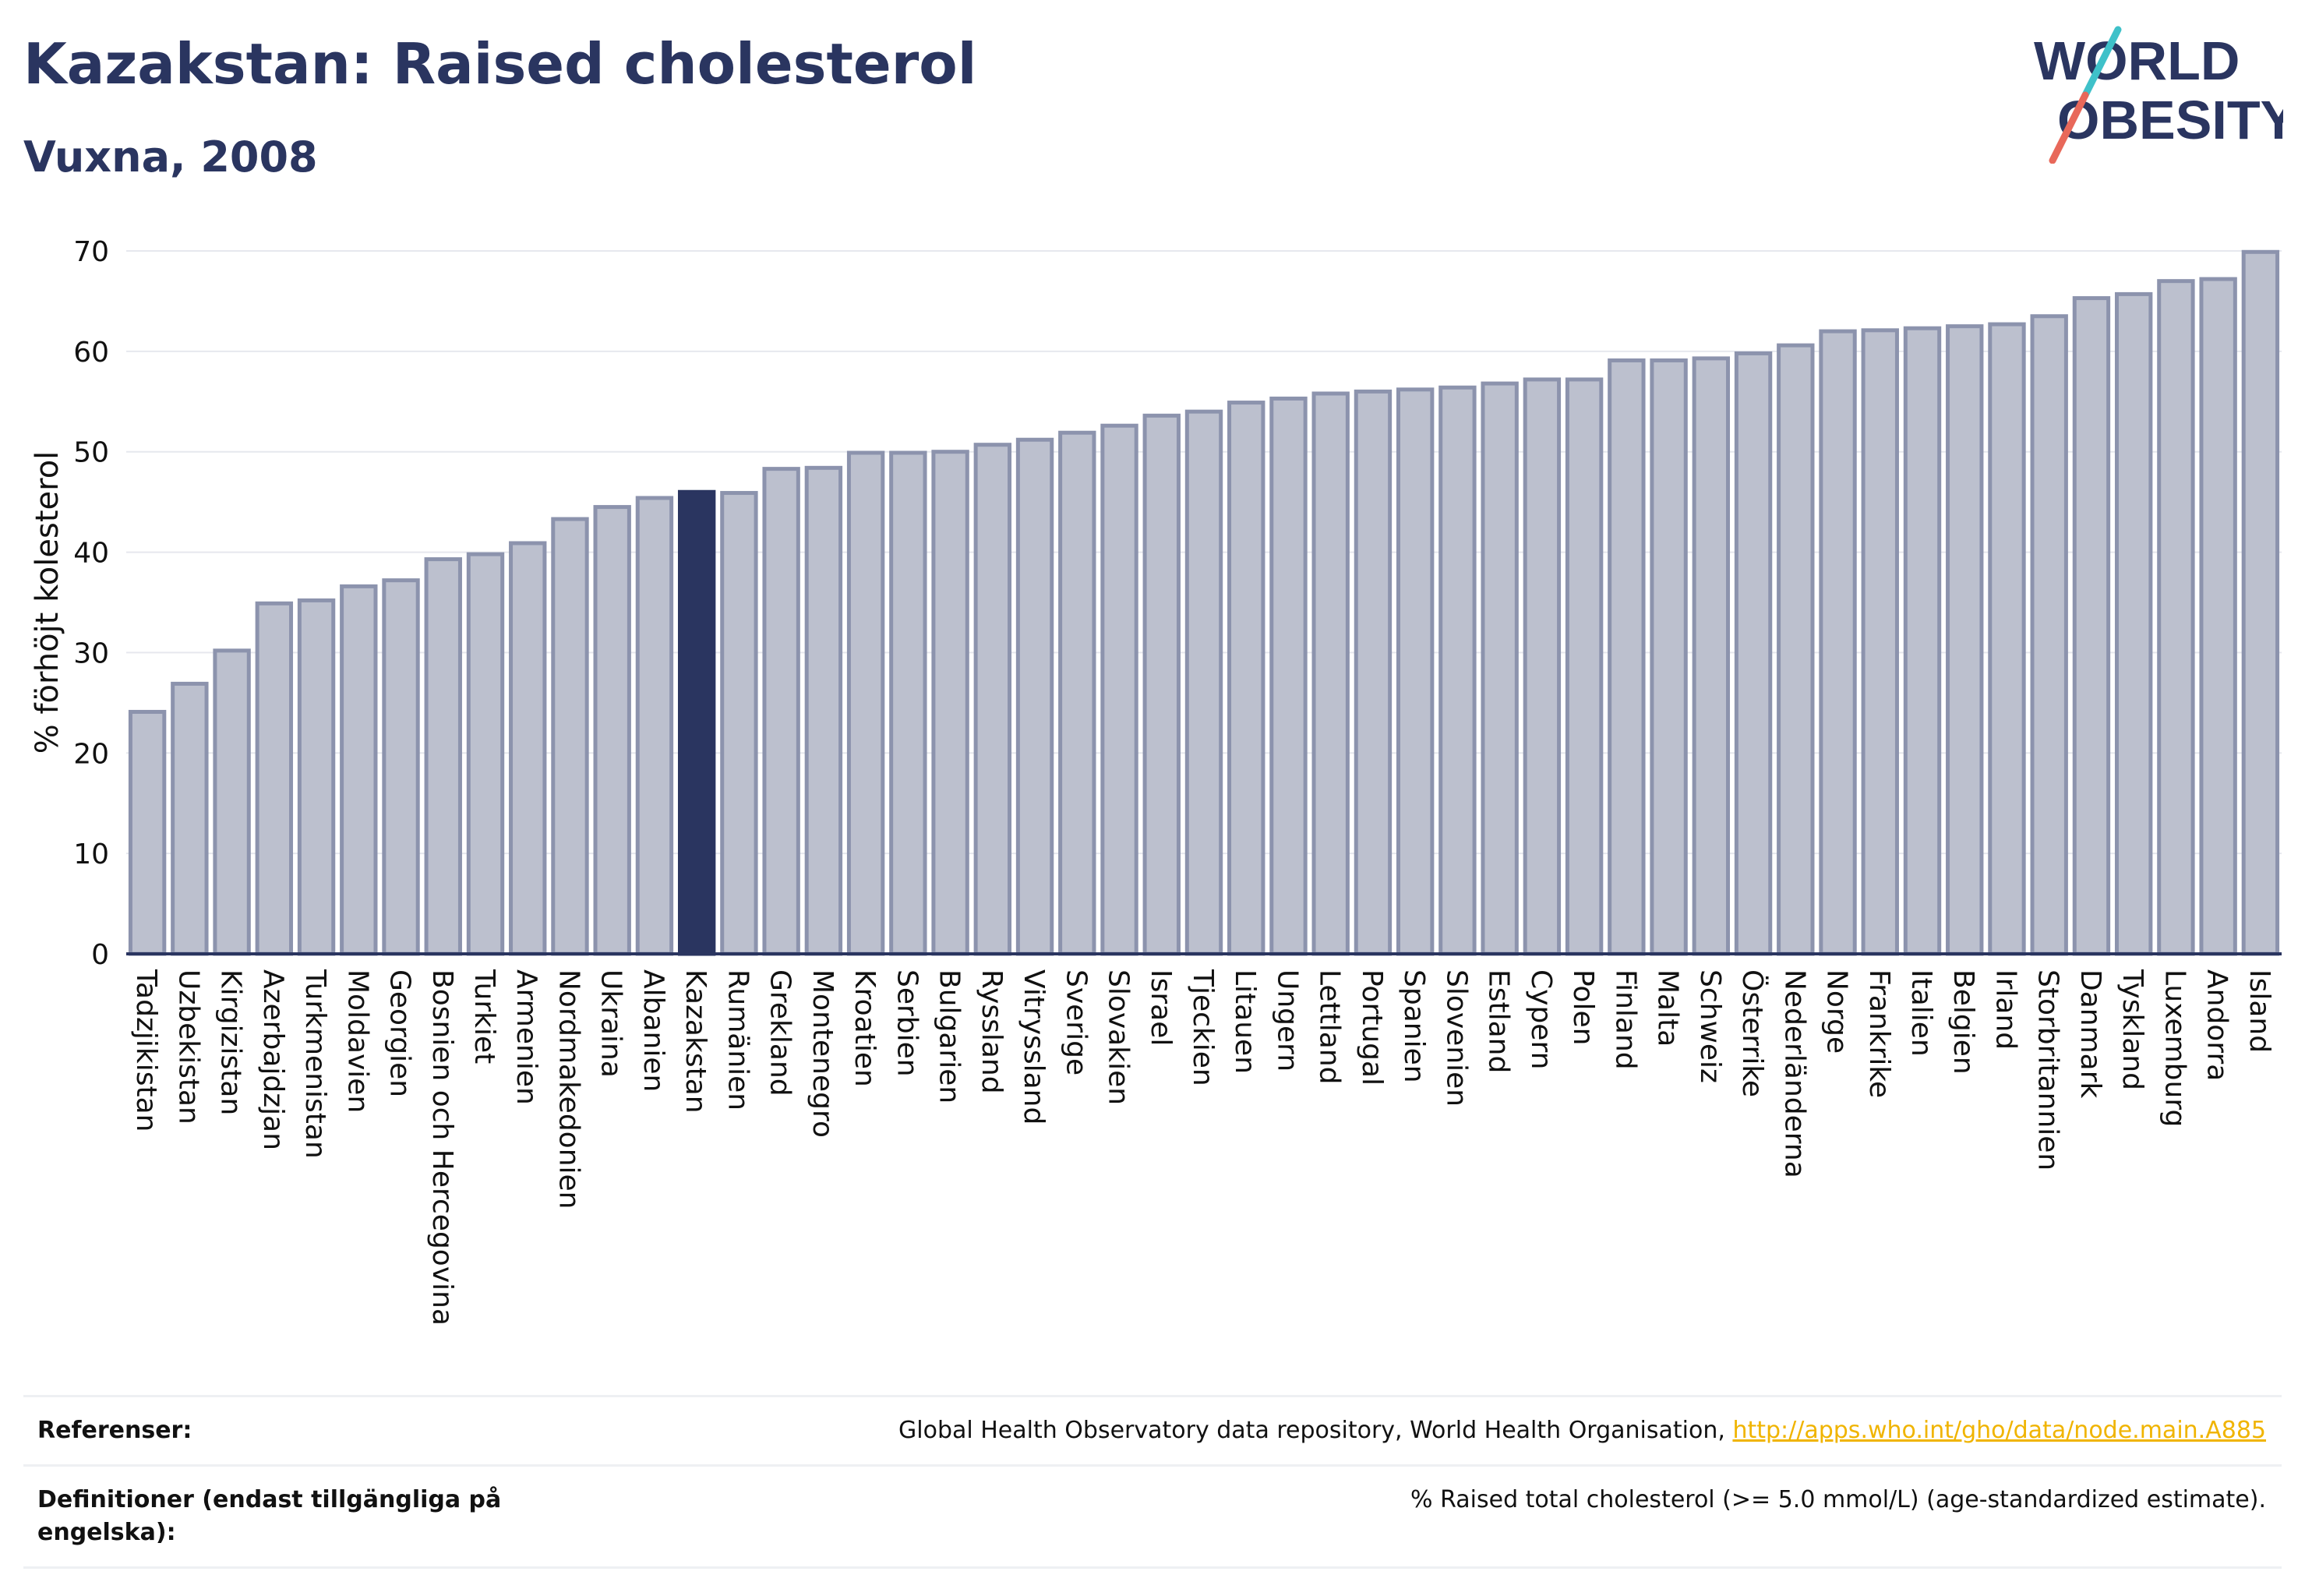 This screenshot has height=1596, width=2305. I want to click on x-tick-label: Litauen, so click(1245, 1021).